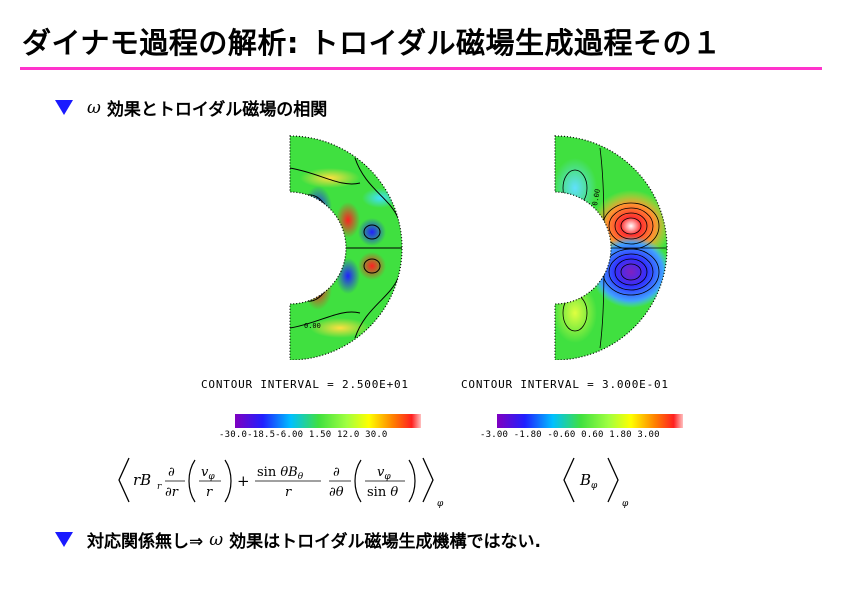 This screenshot has height=595, width=842. Describe the element at coordinates (382, 492) in the screenshot. I see `svg-text: sin θ` at that location.